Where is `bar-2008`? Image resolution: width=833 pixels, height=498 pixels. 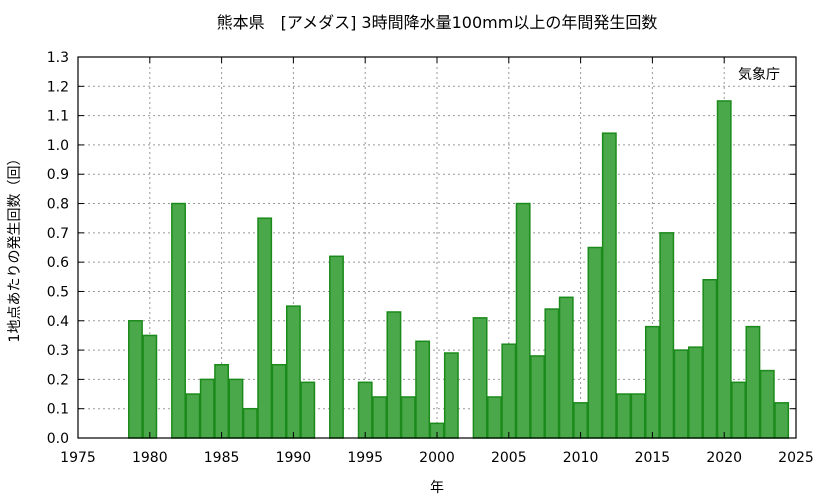 bar-2008 is located at coordinates (552, 373).